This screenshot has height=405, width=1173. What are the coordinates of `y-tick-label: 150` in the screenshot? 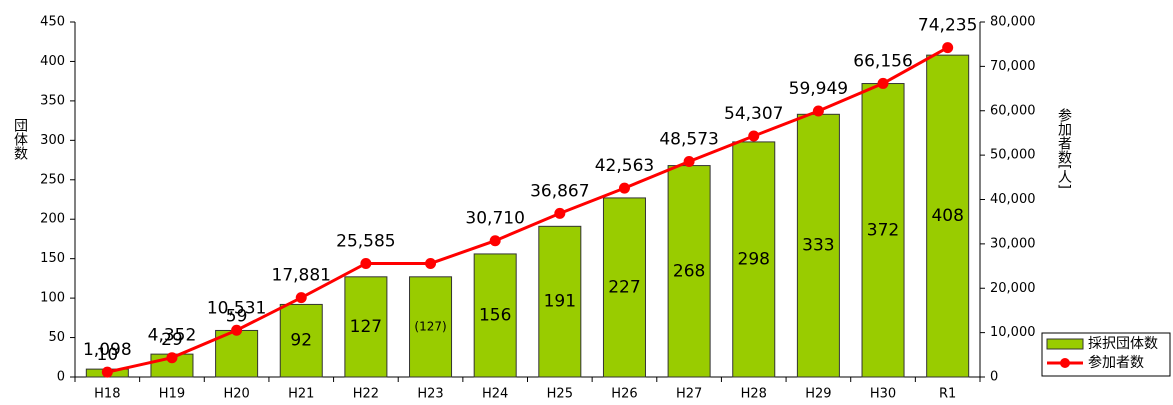 It's located at (52, 258).